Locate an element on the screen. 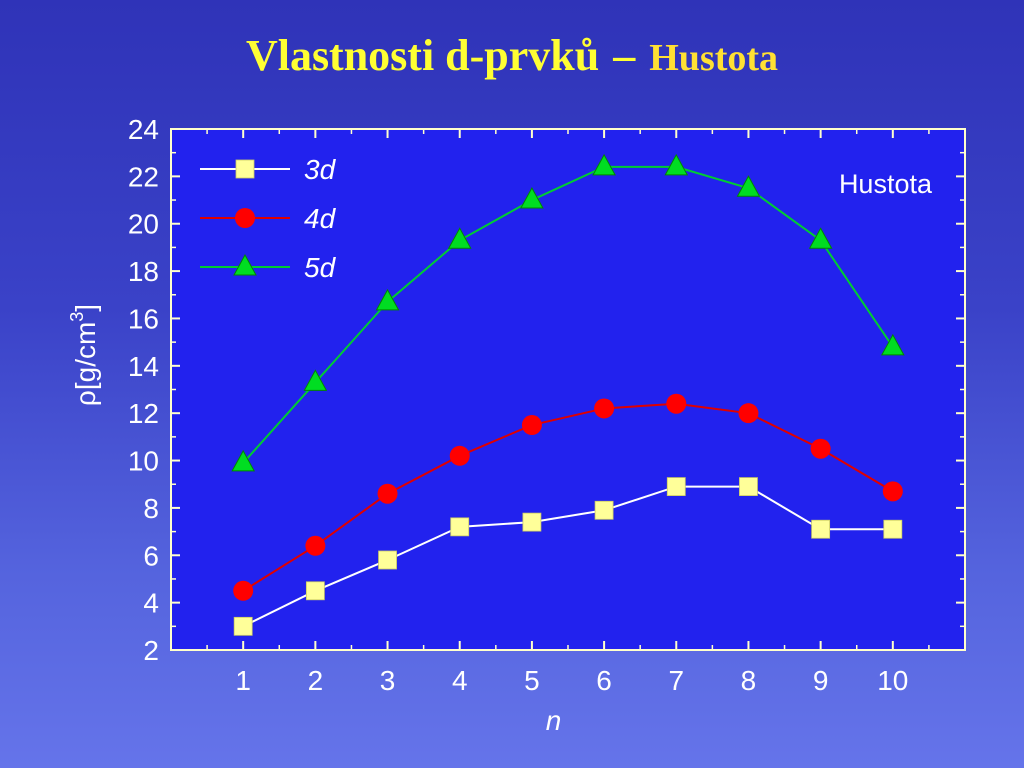 The width and height of the screenshot is (1024, 768). legend-label-4d: 4d is located at coordinates (320, 218).